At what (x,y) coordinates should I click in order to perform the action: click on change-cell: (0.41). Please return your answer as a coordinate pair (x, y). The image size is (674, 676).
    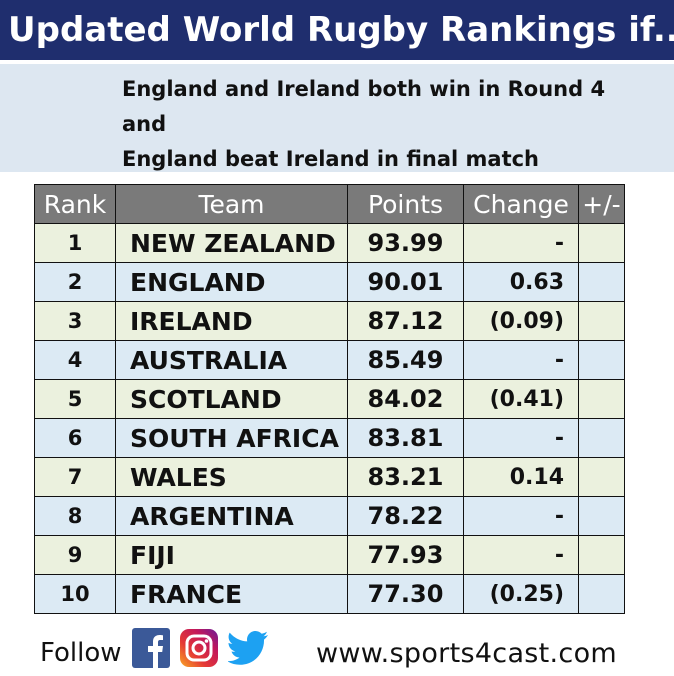
    Looking at the image, I should click on (521, 399).